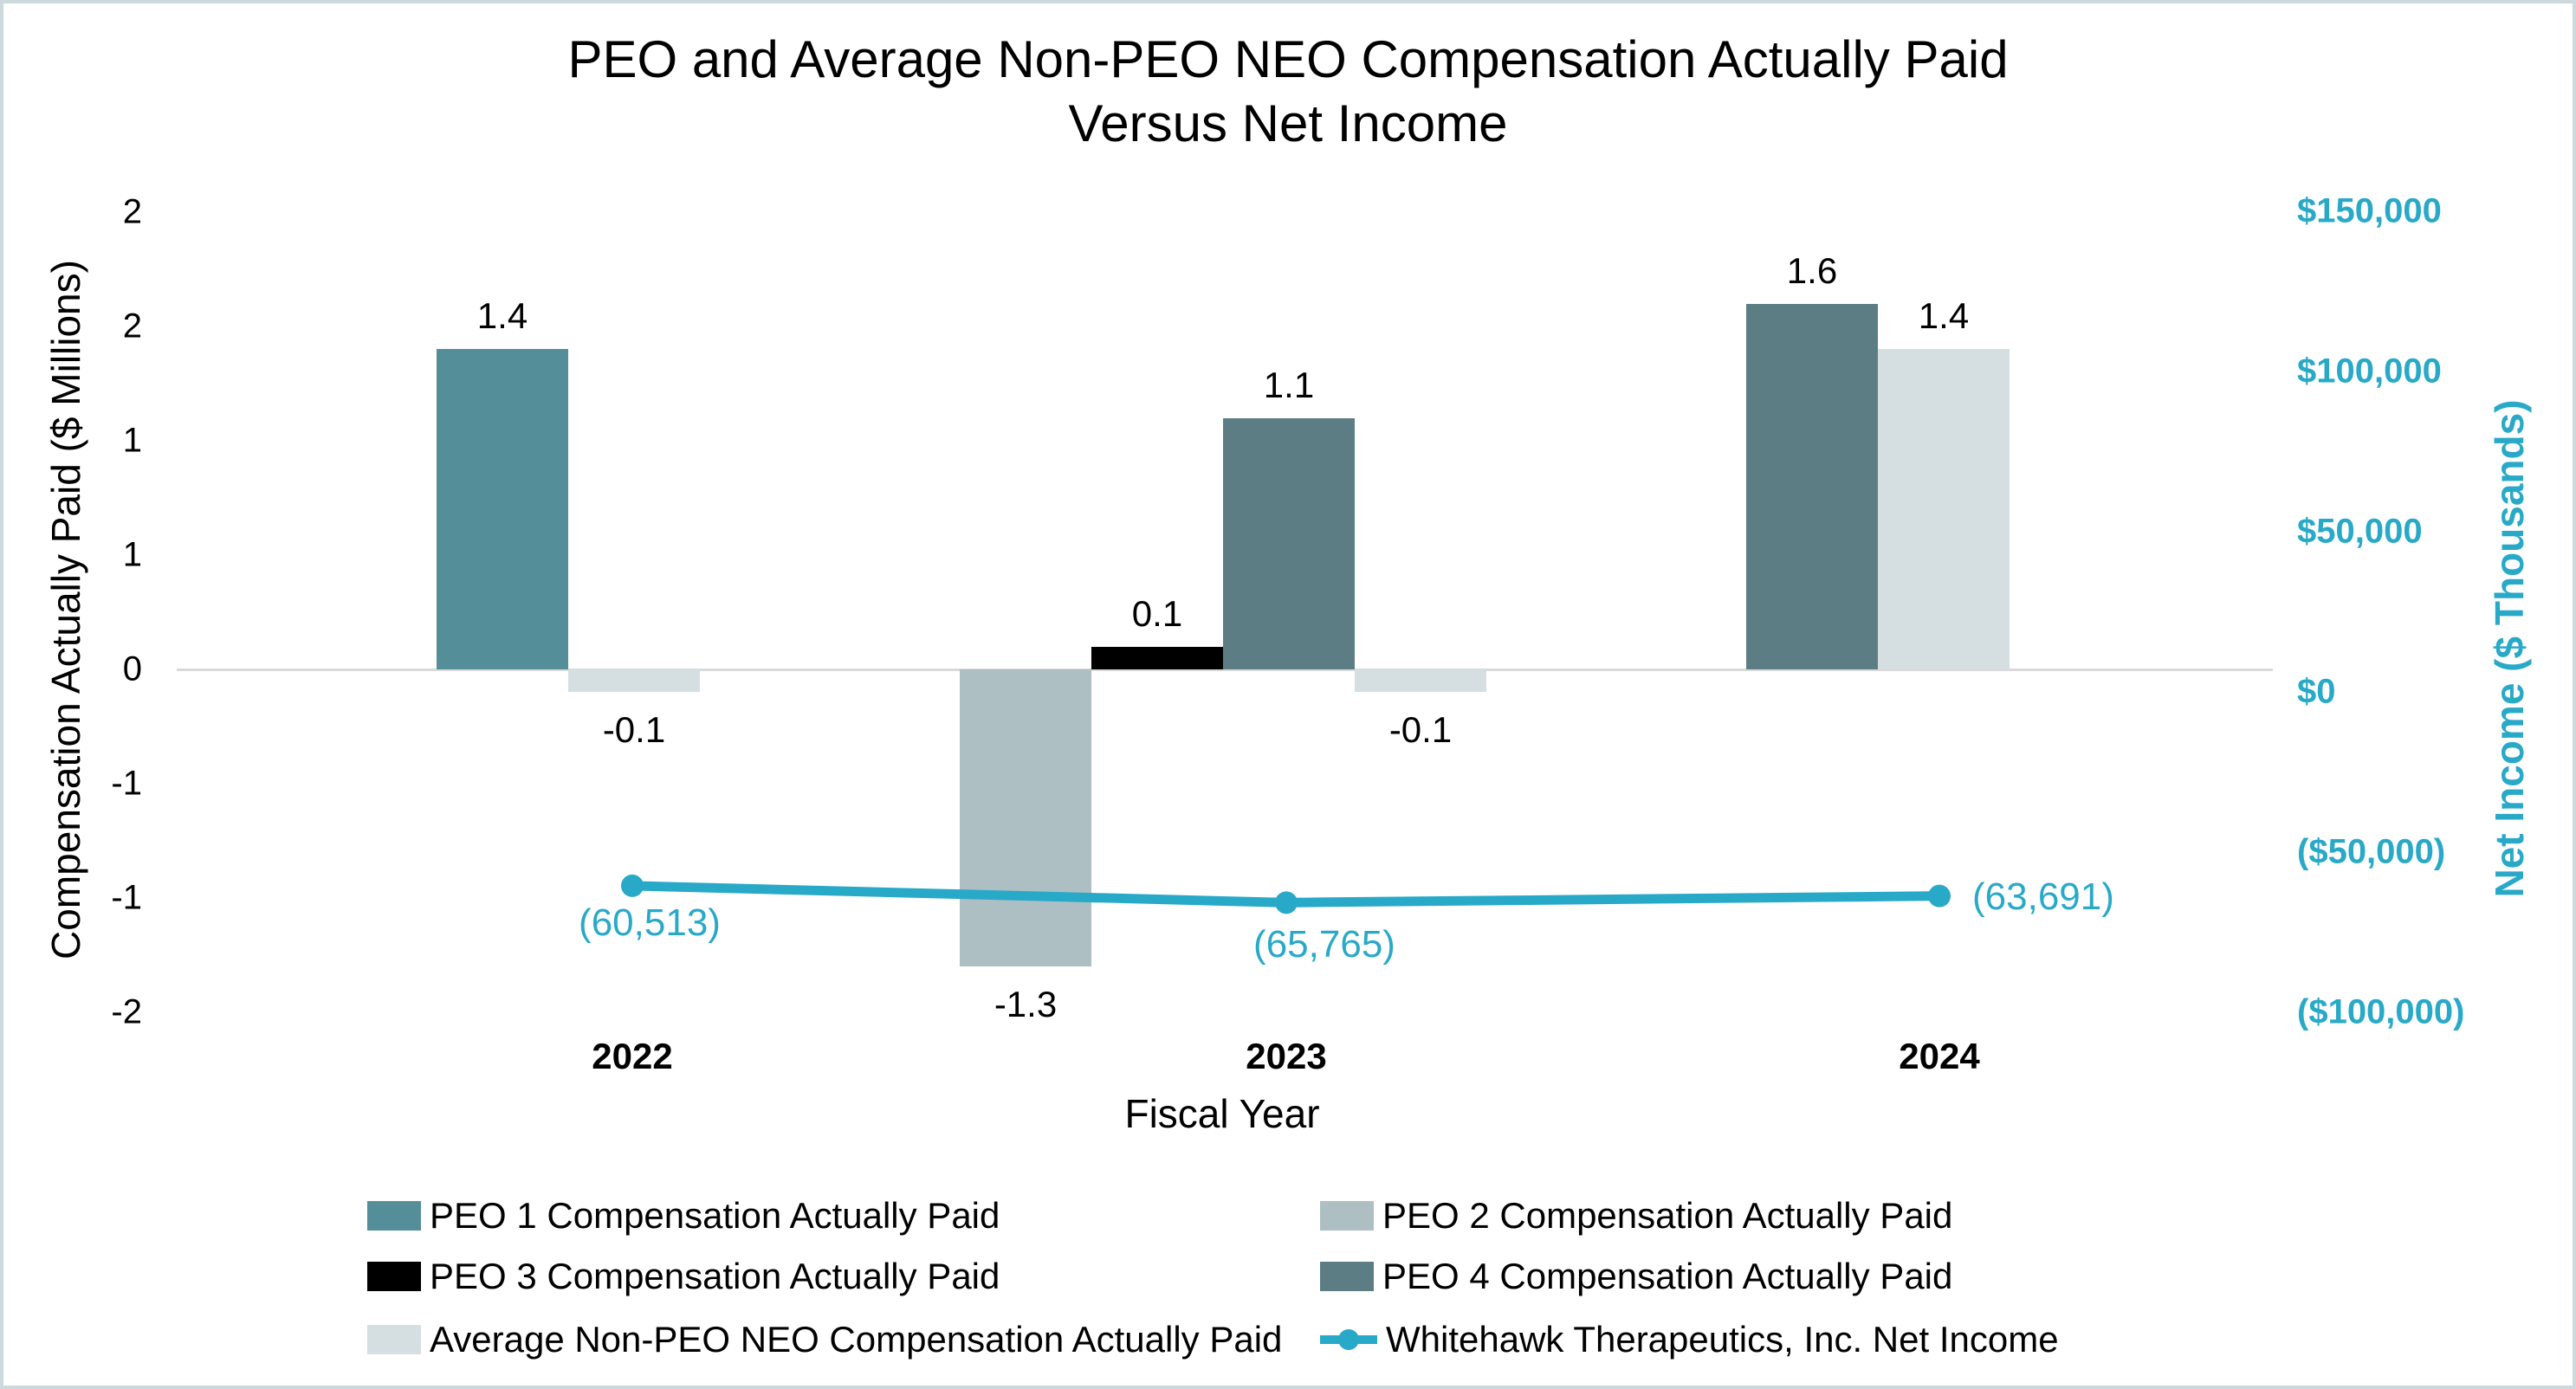 The image size is (2576, 1389). Describe the element at coordinates (2371, 851) in the screenshot. I see `right-axis-tick-label: ($50,000)` at that location.